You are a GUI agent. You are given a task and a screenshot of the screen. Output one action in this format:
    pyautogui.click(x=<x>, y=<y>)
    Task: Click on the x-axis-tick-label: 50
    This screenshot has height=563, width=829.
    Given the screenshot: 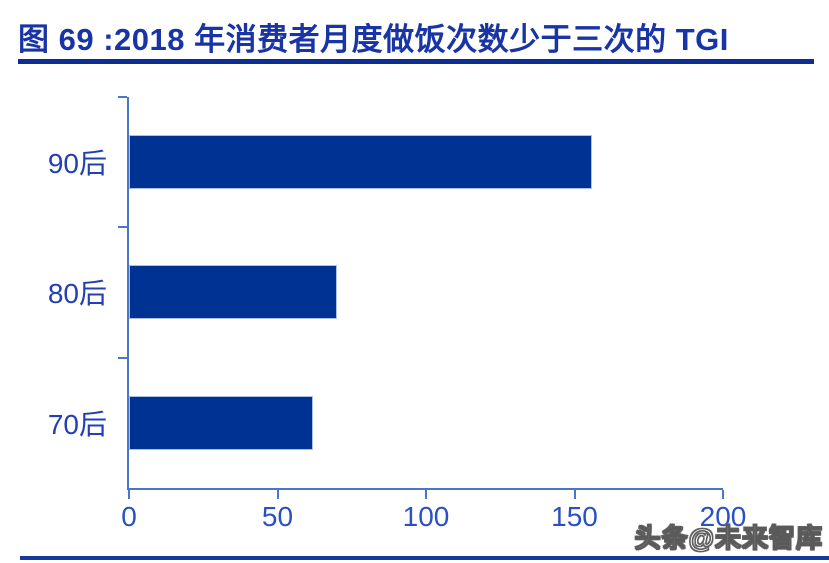 What is the action you would take?
    pyautogui.click(x=277, y=516)
    